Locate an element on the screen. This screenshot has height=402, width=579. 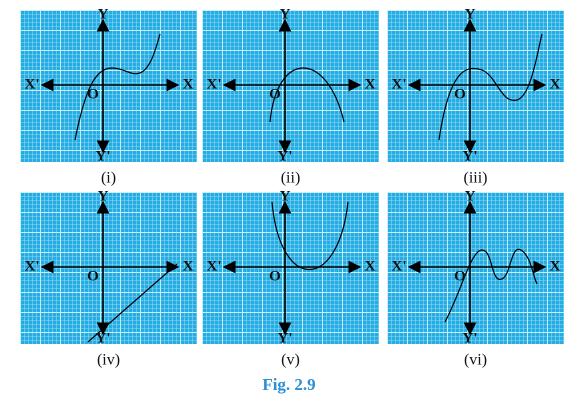
panel-caption: (iv) is located at coordinates (108, 360).